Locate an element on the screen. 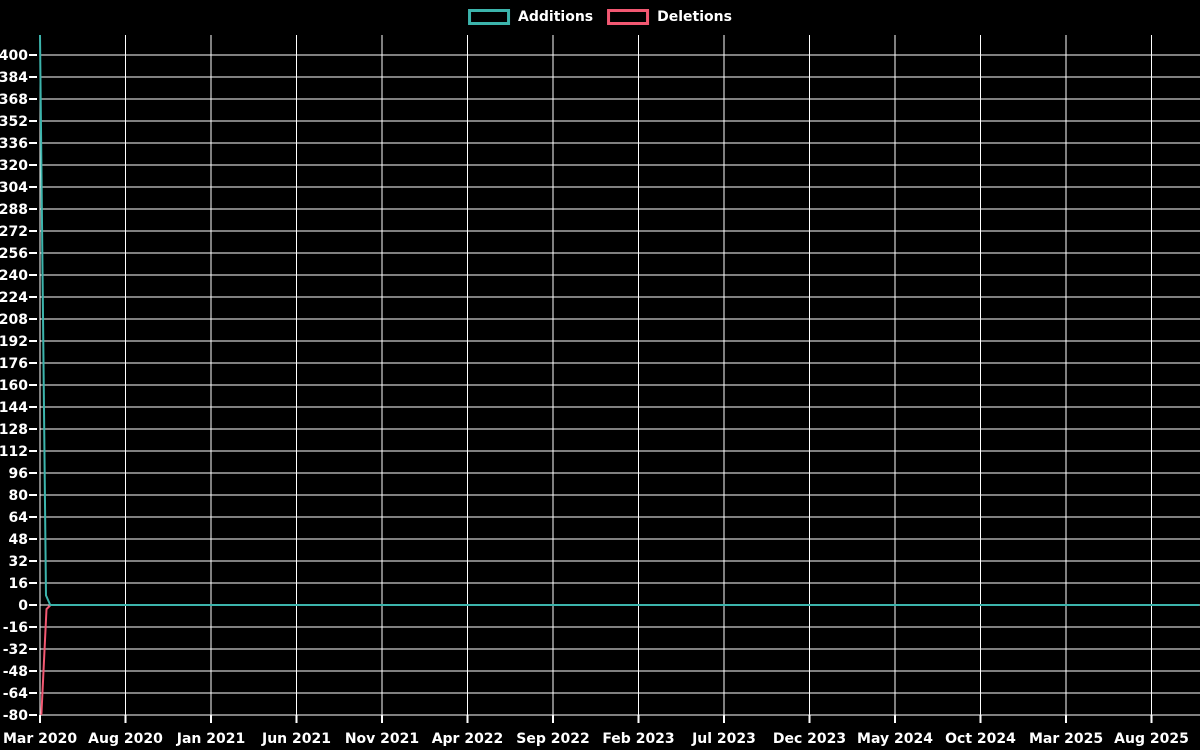 Image resolution: width=1200 pixels, height=750 pixels. y-tick-label: 144 is located at coordinates (14, 408).